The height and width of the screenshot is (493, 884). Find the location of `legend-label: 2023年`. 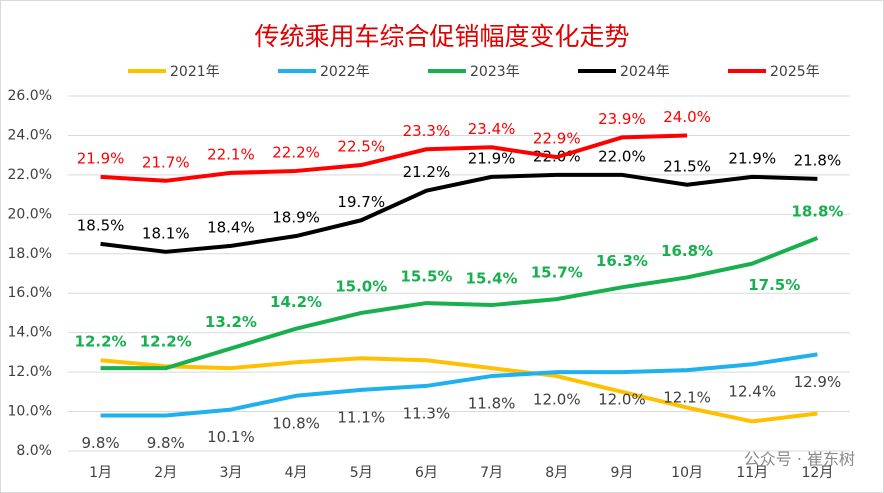

legend-label: 2023年 is located at coordinates (495, 72).